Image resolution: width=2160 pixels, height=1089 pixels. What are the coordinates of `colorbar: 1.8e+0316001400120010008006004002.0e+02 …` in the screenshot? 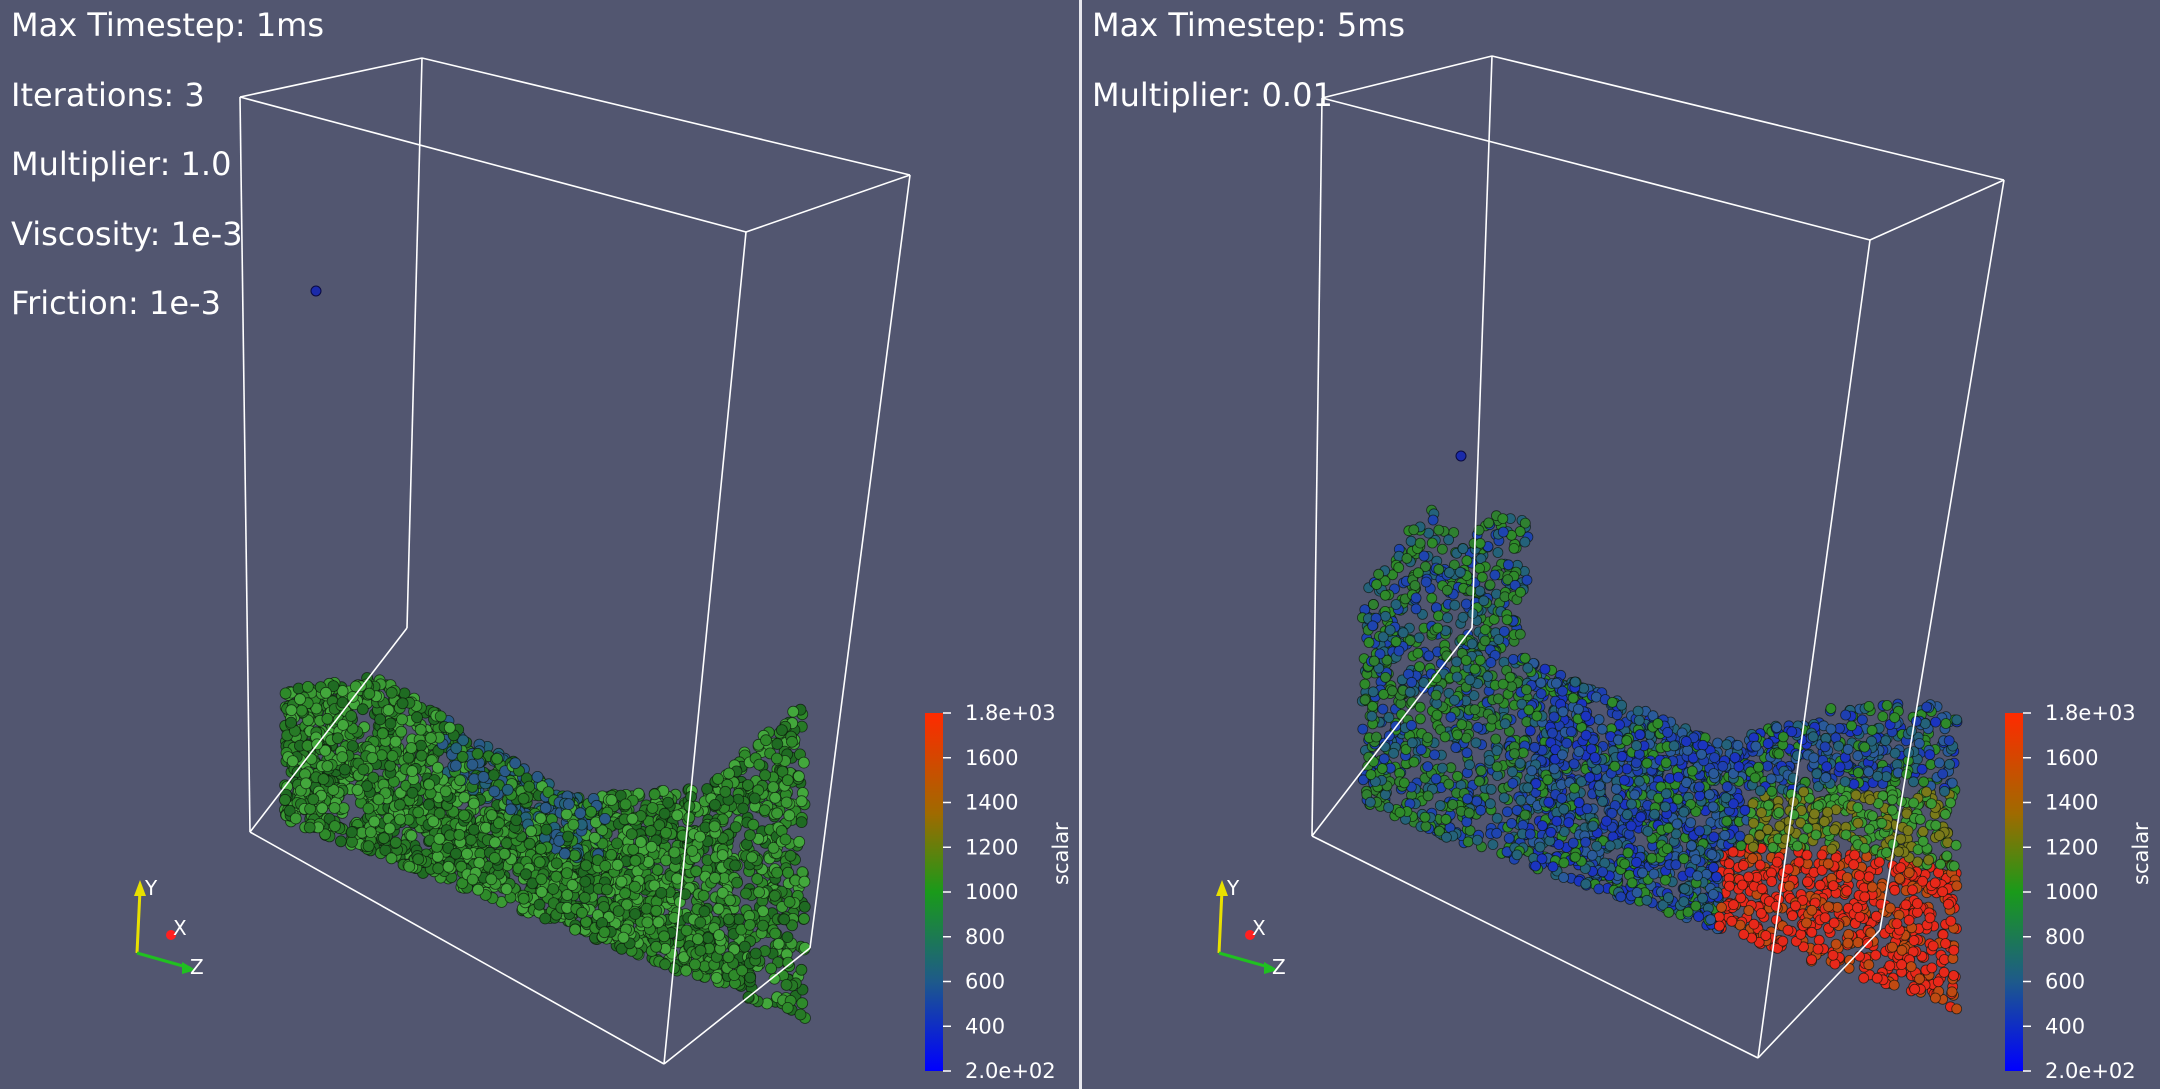 It's located at (999, 892).